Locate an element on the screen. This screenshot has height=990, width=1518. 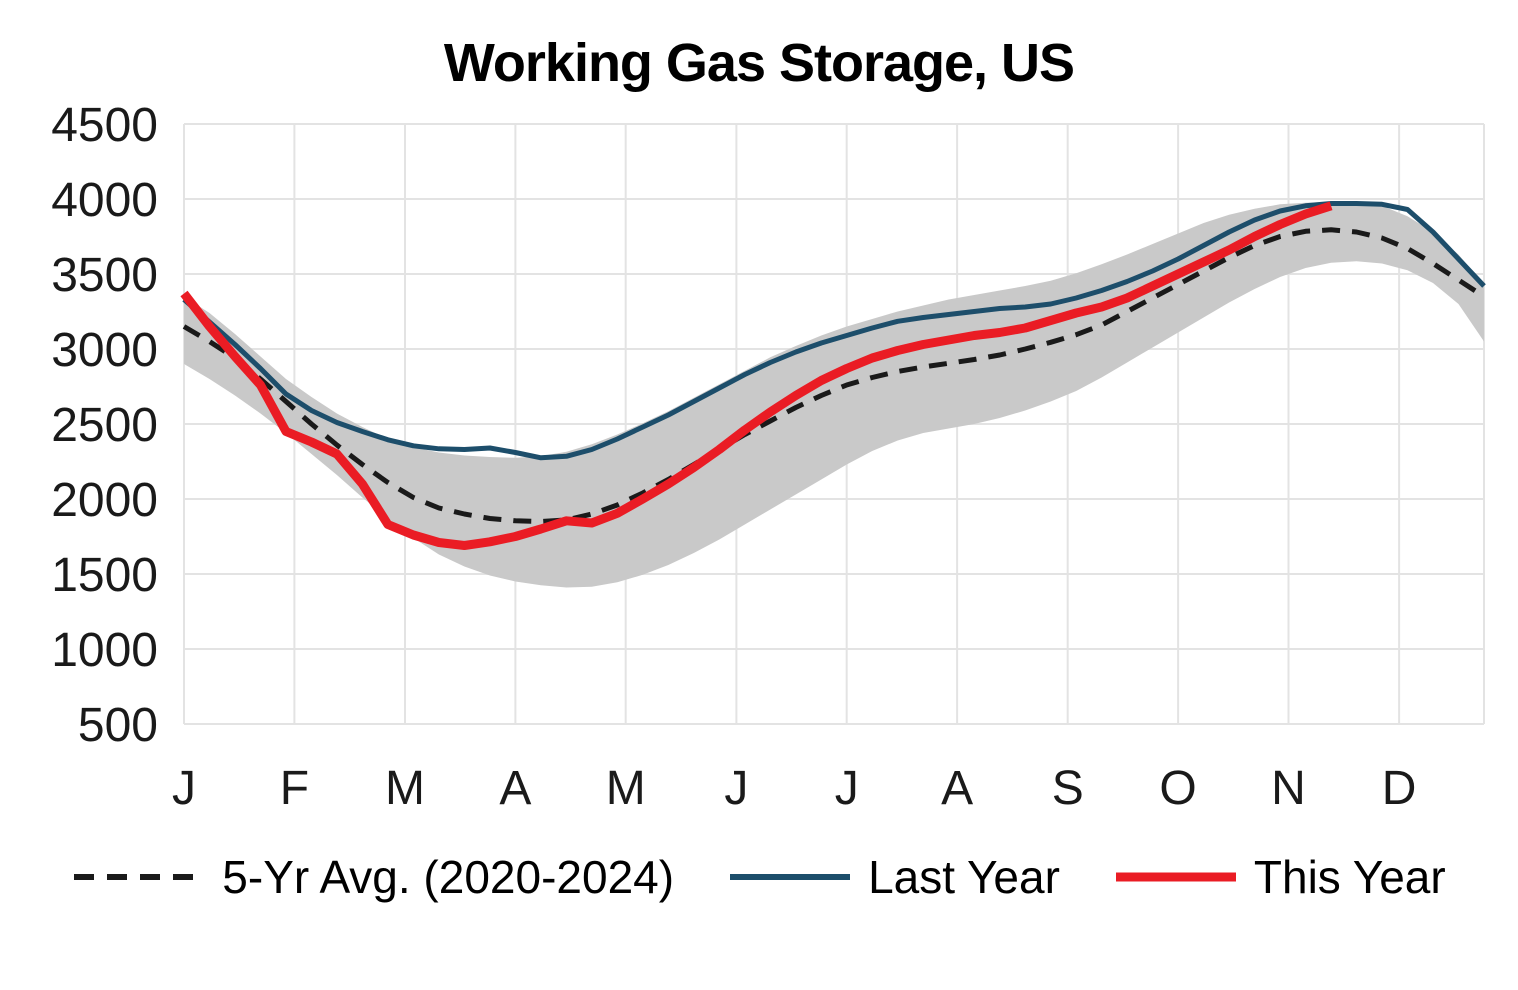
chart-title: Working Gas Storage, US is located at coordinates (759, 63).